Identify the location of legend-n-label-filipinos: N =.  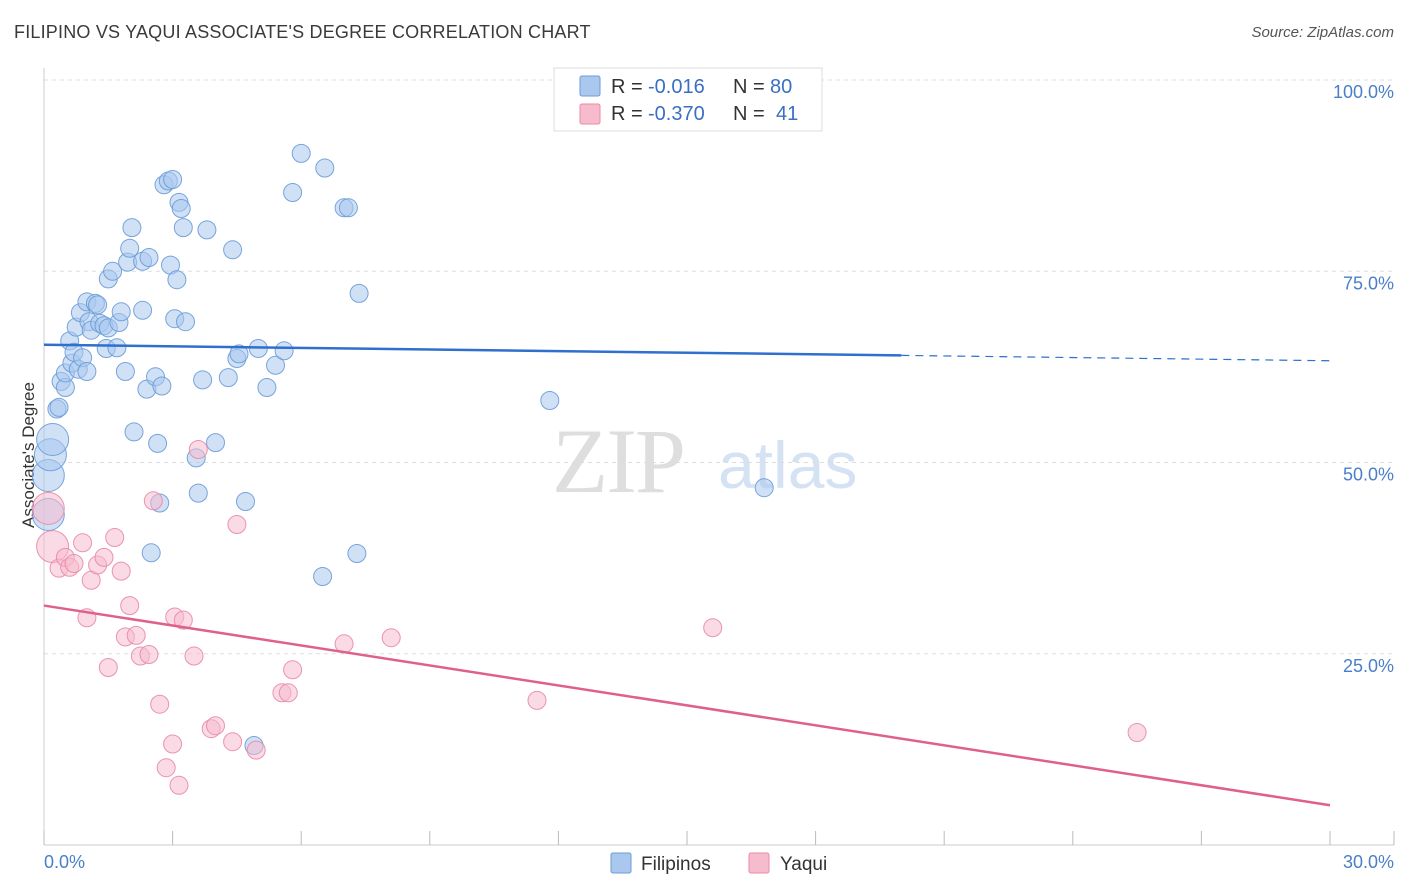
(749, 87).